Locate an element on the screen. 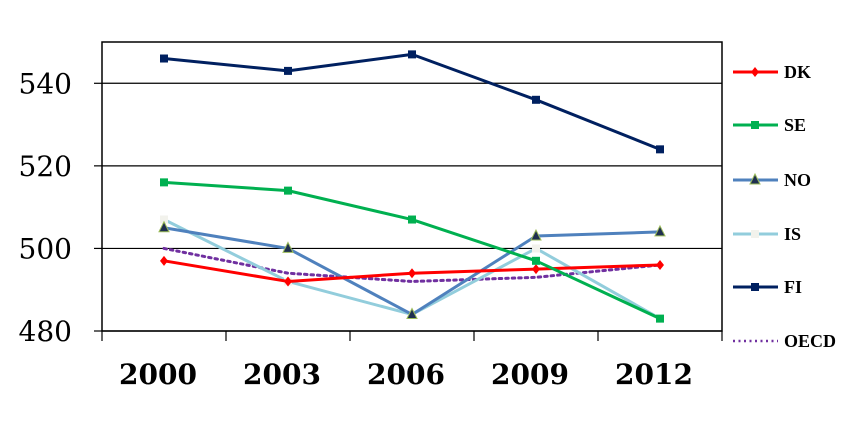 The image size is (856, 427). legend-label: FI is located at coordinates (793, 287).